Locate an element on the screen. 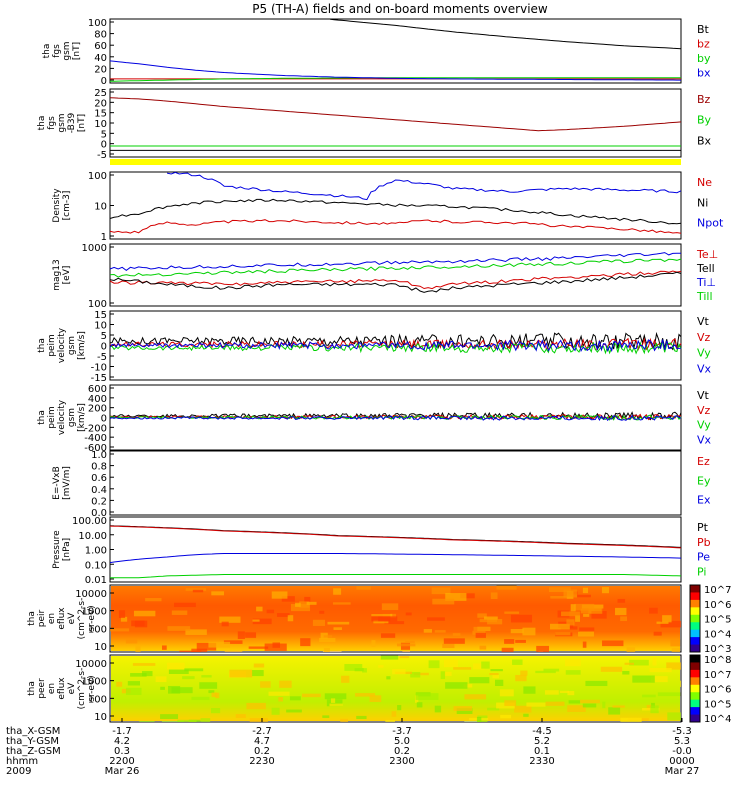  series-line-ti⊥ is located at coordinates (395, 262).